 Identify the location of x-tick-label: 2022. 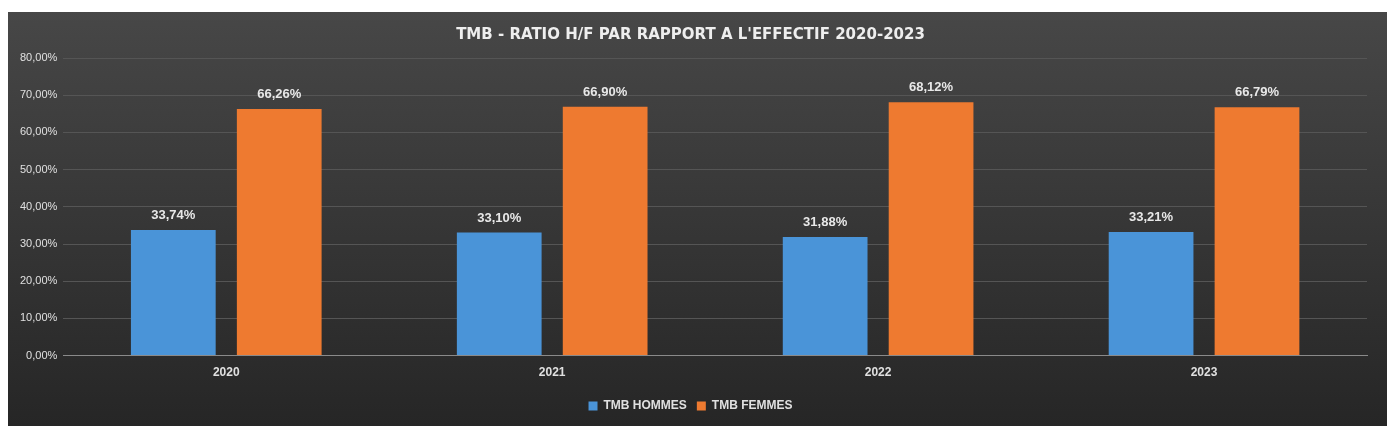
(878, 372).